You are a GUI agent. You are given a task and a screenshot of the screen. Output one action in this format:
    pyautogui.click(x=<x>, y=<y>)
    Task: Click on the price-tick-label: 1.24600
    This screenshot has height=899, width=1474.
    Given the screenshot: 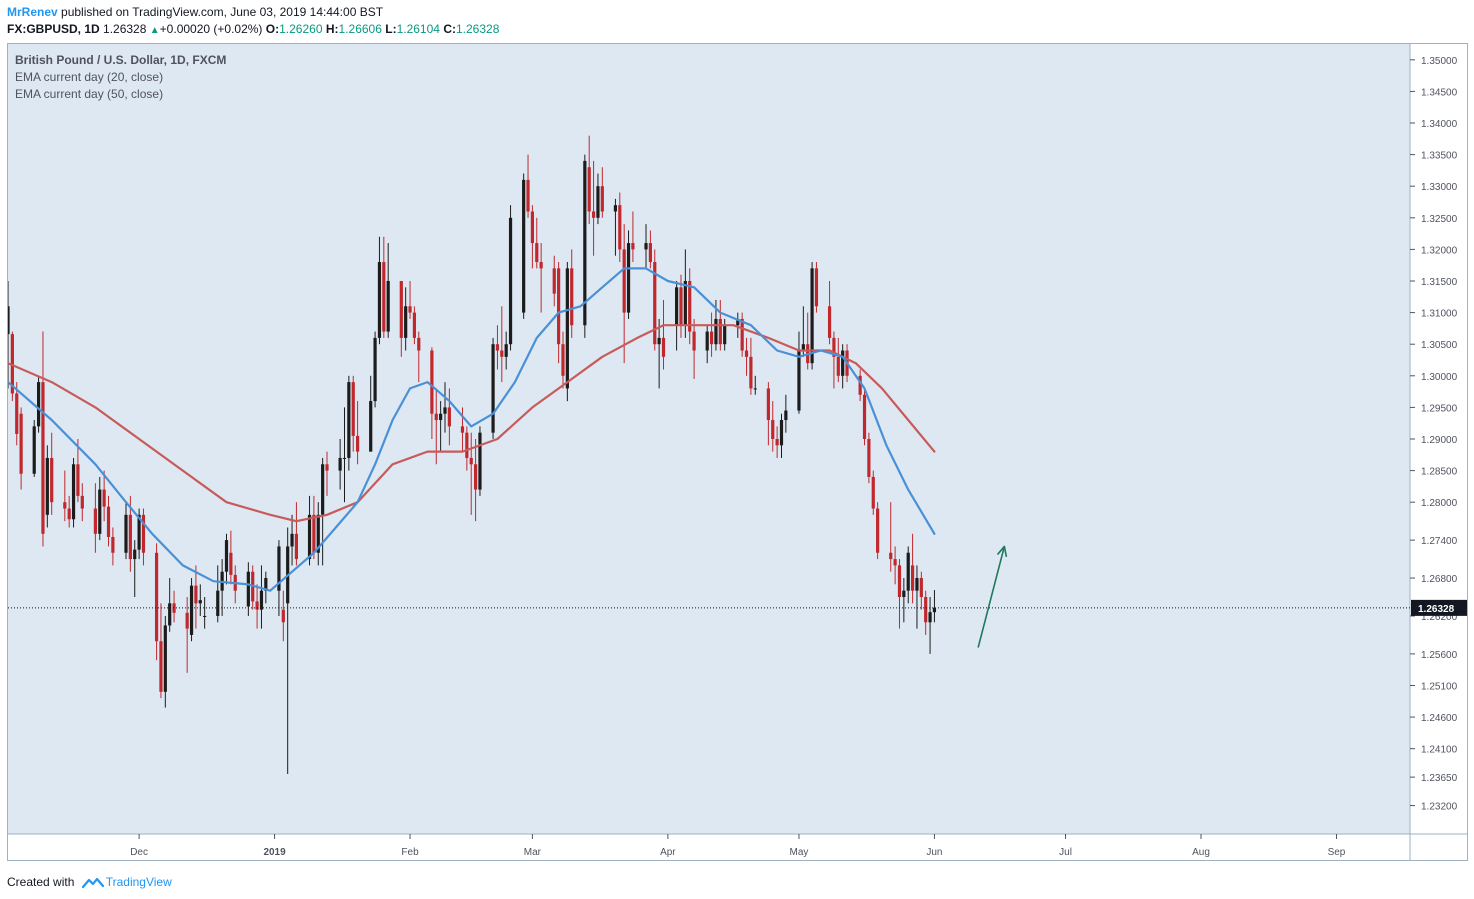 What is the action you would take?
    pyautogui.click(x=1439, y=718)
    